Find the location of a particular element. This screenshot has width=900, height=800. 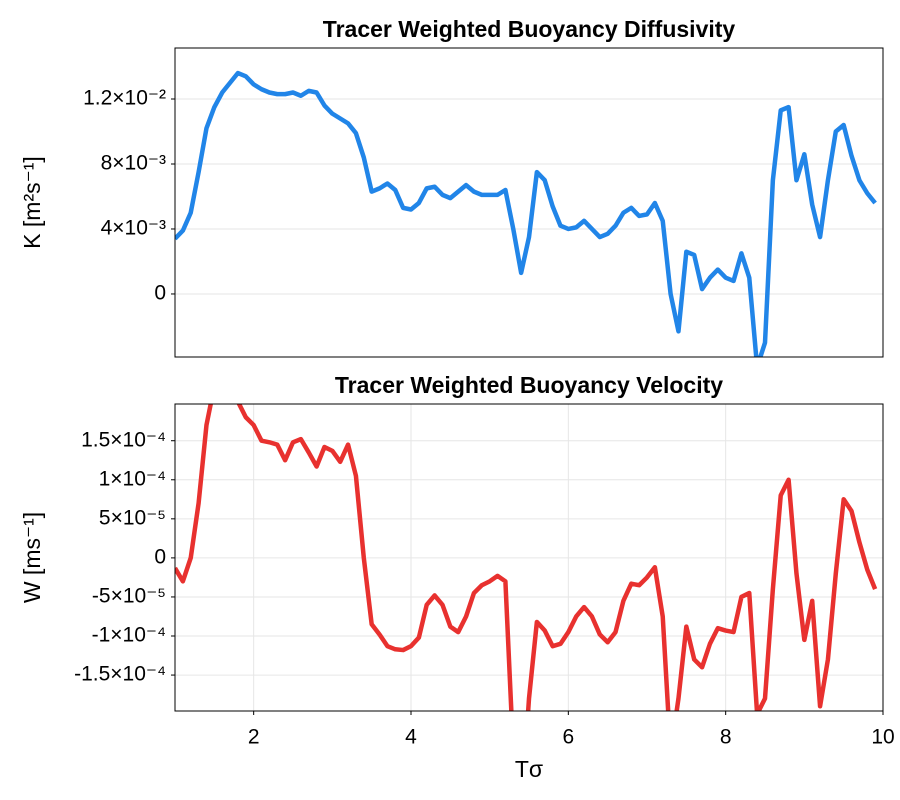

x-tick-label: 6 is located at coordinates (568, 737).